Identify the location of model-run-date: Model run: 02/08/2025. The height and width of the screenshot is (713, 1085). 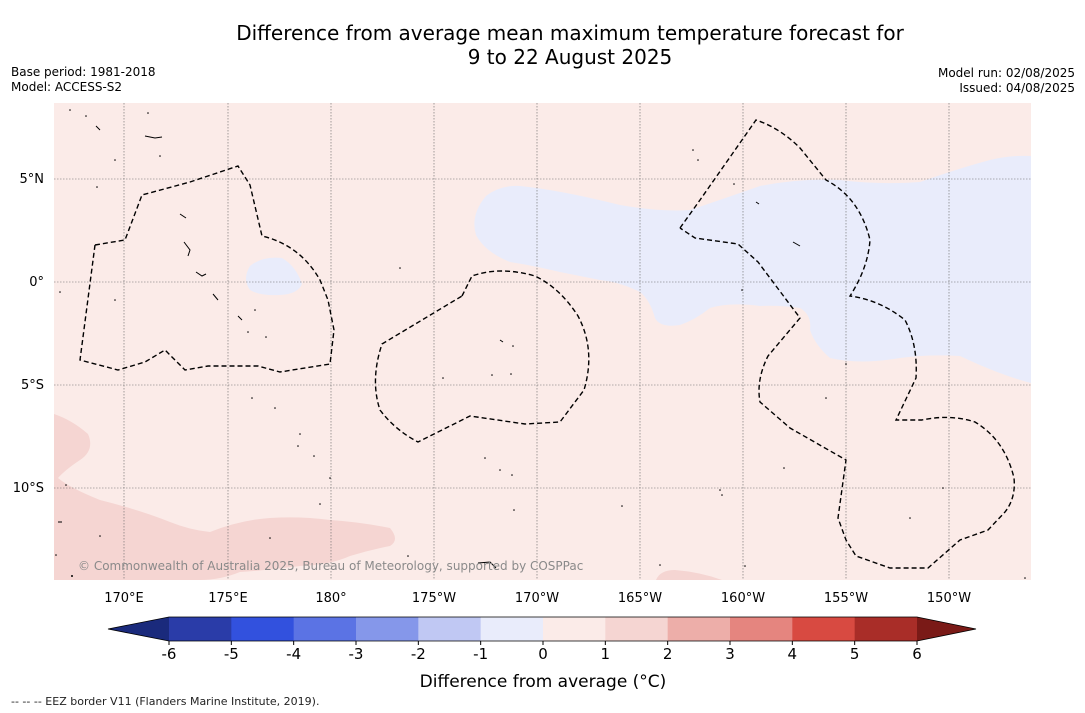
(1006, 73).